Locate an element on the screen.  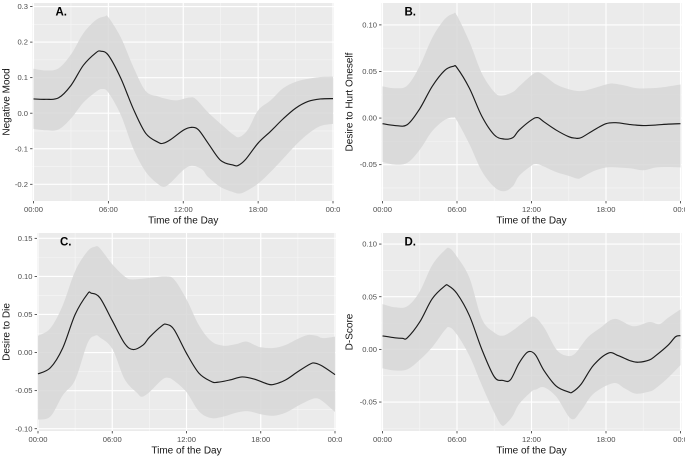
y-tick-label: 0.1 is located at coordinates (22, 77).